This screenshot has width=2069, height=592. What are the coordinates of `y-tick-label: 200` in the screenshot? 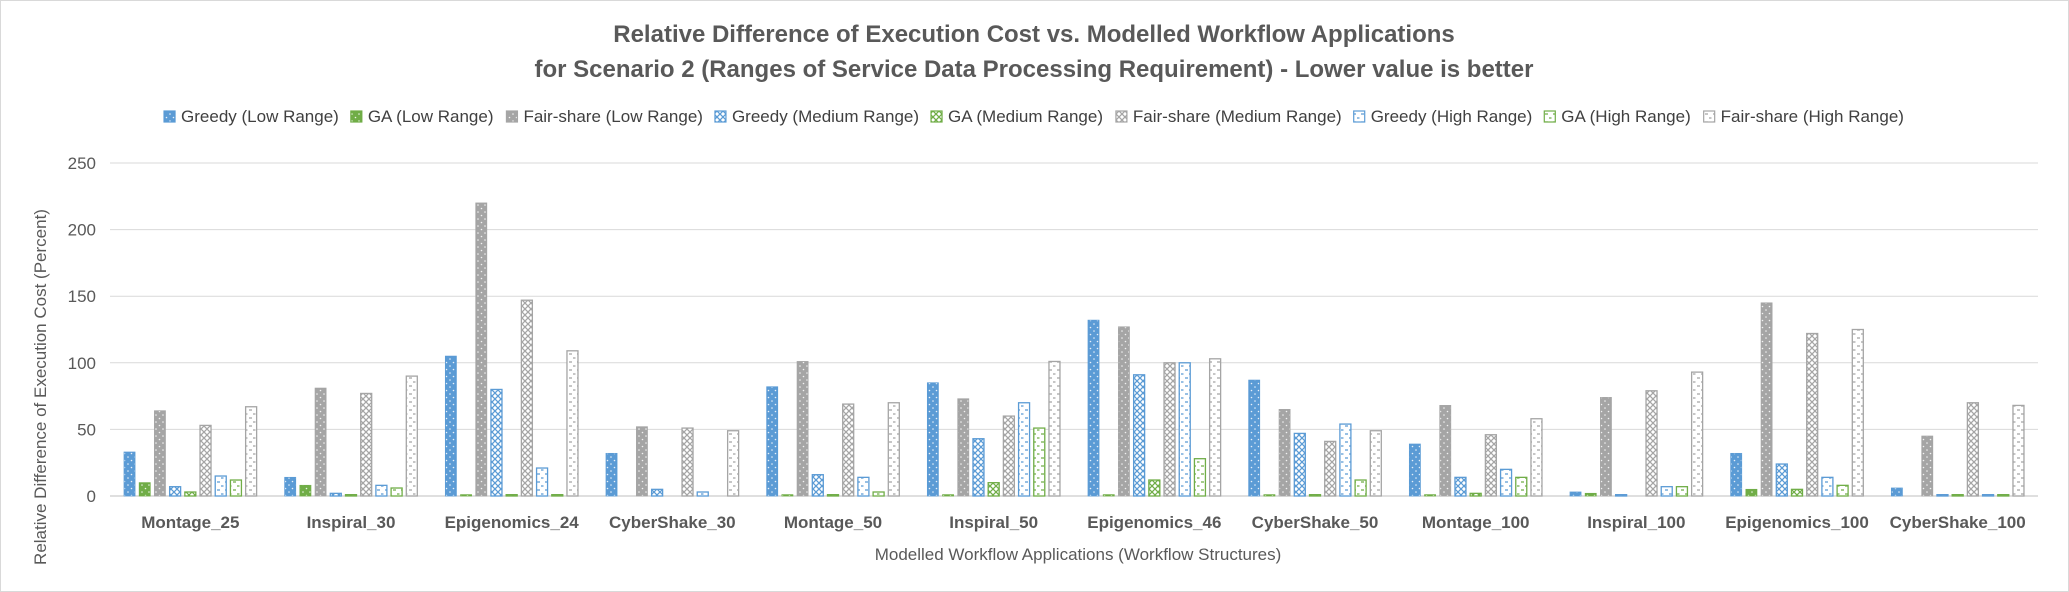 It's located at (82, 230).